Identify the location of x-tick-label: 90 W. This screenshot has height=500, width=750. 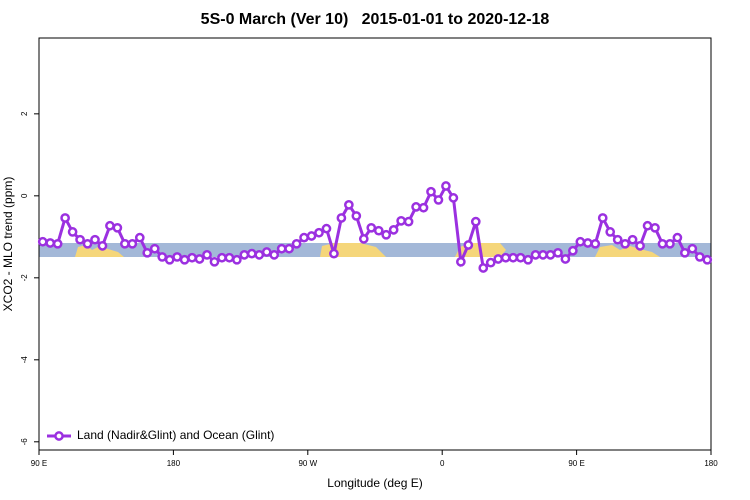
(307, 463).